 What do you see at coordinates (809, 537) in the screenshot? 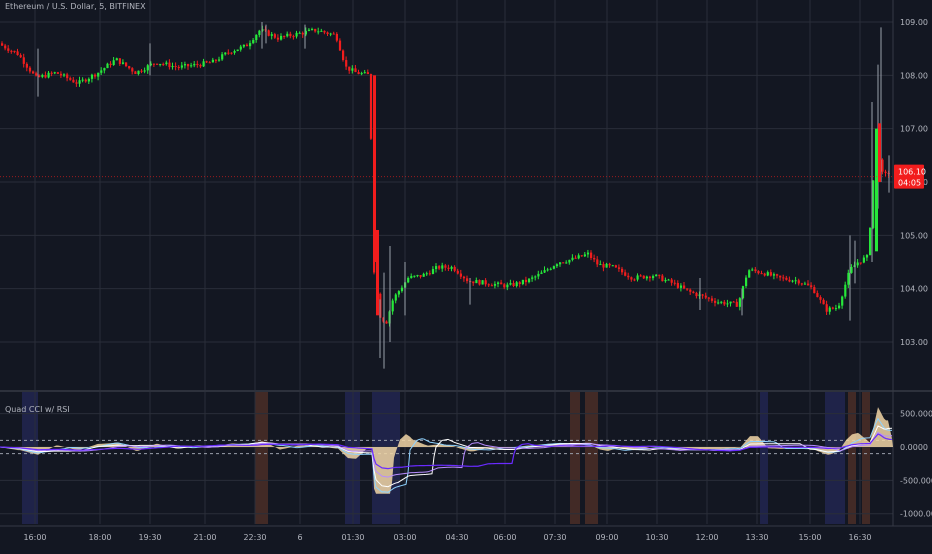
I see `time-tick-label: 15:00` at bounding box center [809, 537].